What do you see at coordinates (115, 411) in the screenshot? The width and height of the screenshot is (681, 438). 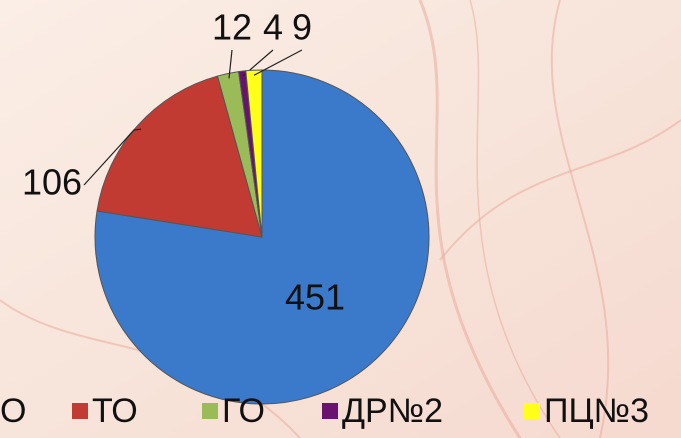 I see `legend-label: ТО` at bounding box center [115, 411].